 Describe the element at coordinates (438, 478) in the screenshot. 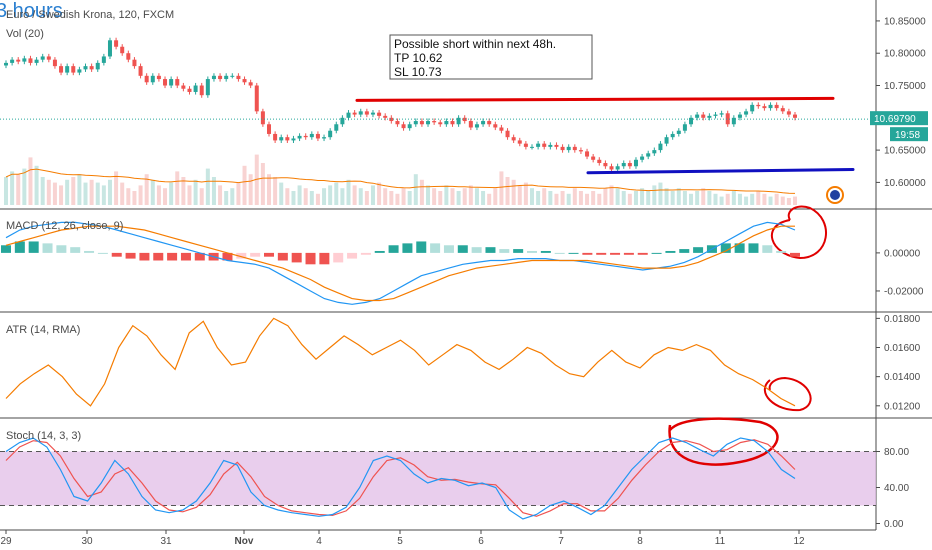

I see `stoch-band` at that location.